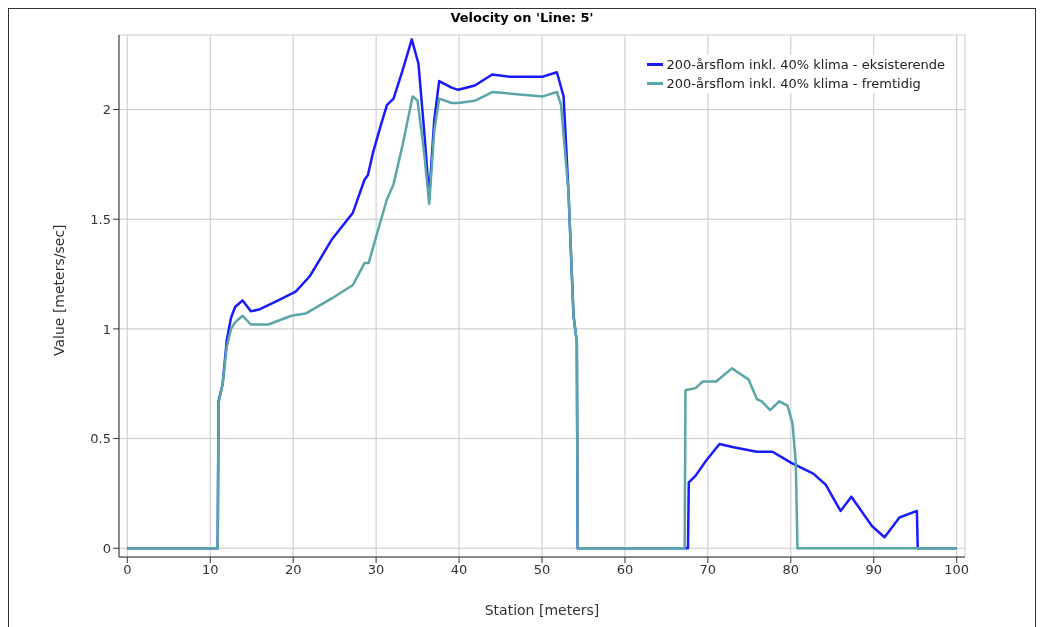 This screenshot has height=627, width=1044. What do you see at coordinates (106, 329) in the screenshot?
I see `y-tick-label: 1` at bounding box center [106, 329].